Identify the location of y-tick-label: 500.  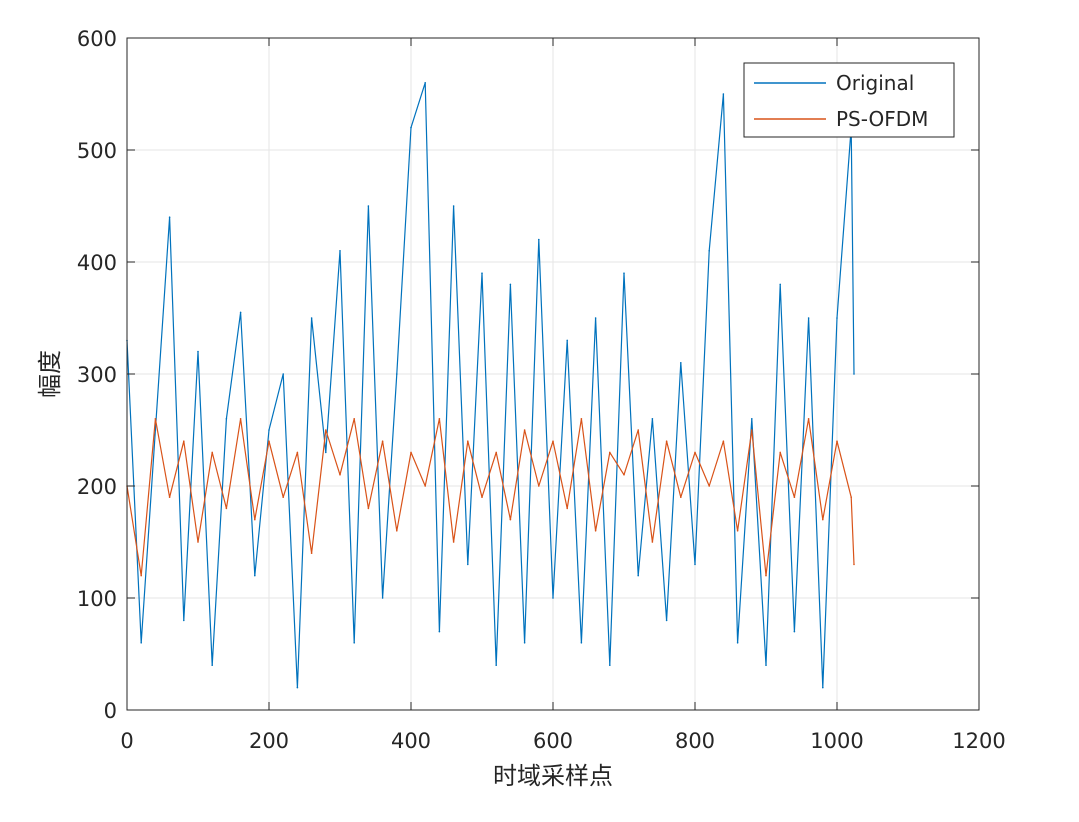
(97, 151).